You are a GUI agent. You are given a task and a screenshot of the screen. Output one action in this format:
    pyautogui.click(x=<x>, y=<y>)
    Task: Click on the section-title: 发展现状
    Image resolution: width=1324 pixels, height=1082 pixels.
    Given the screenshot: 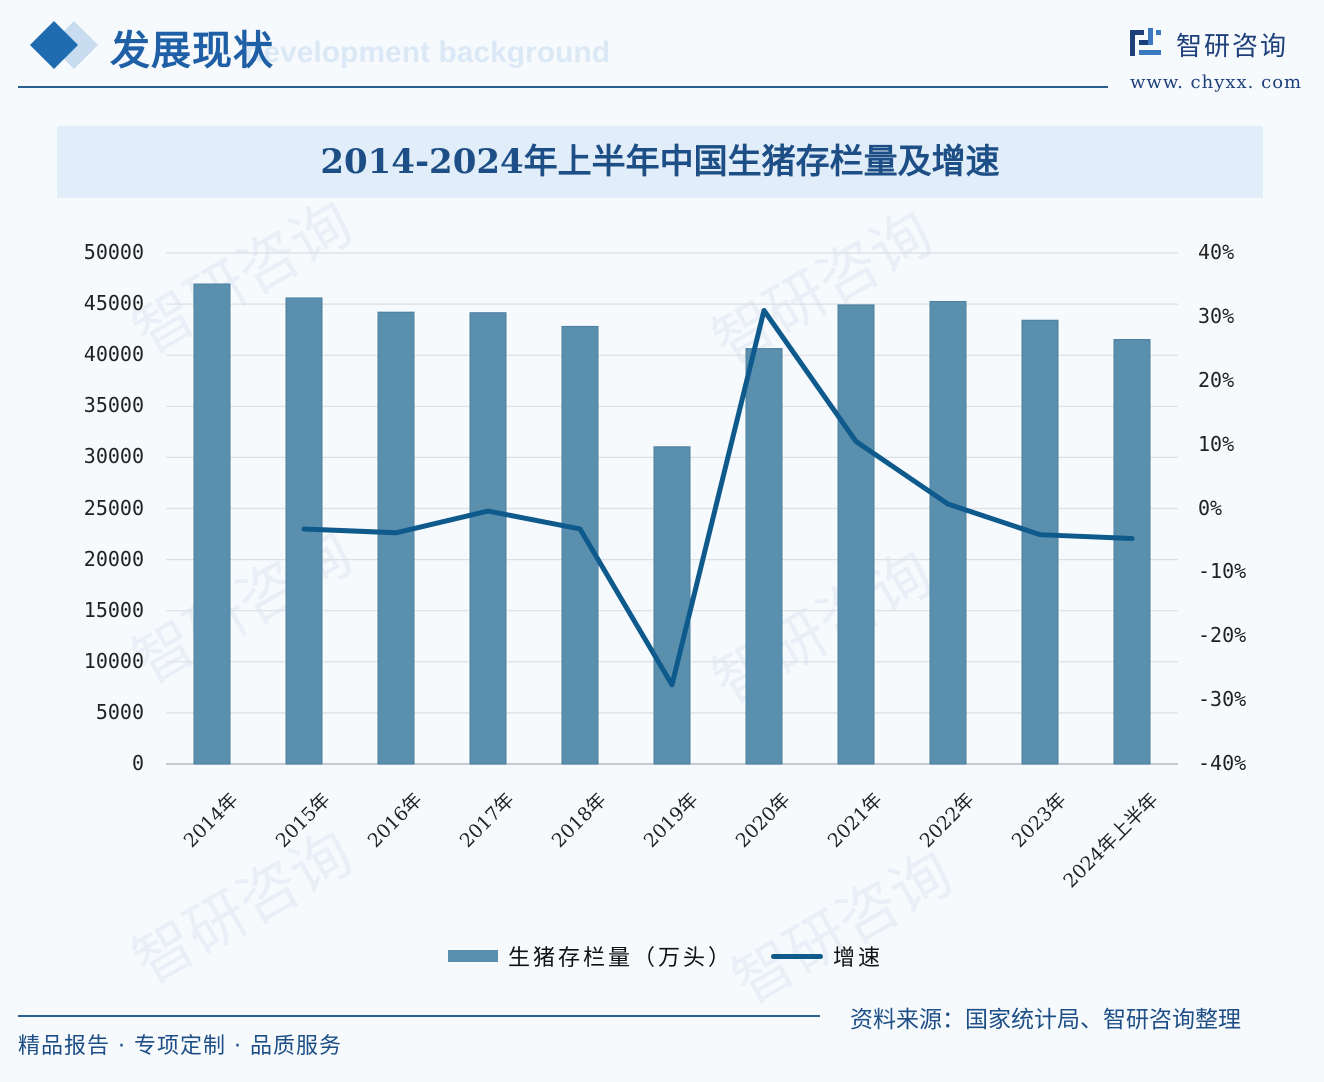 What is the action you would take?
    pyautogui.click(x=192, y=50)
    